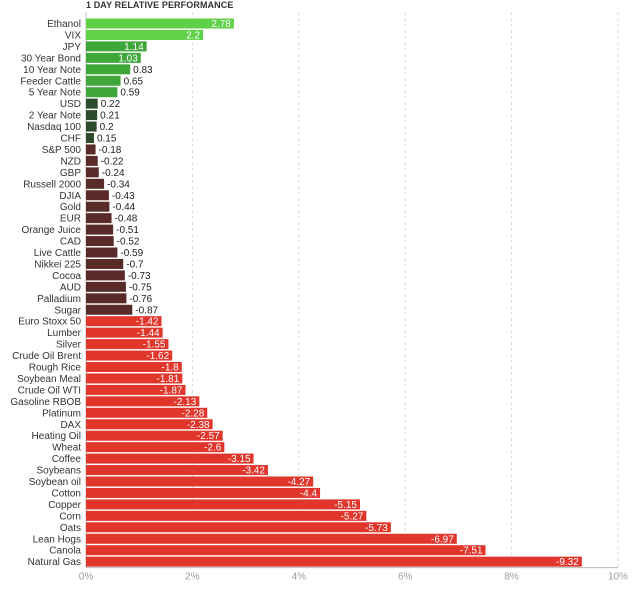 This screenshot has width=640, height=606. What do you see at coordinates (147, 322) in the screenshot?
I see `value-label: -1.42` at bounding box center [147, 322].